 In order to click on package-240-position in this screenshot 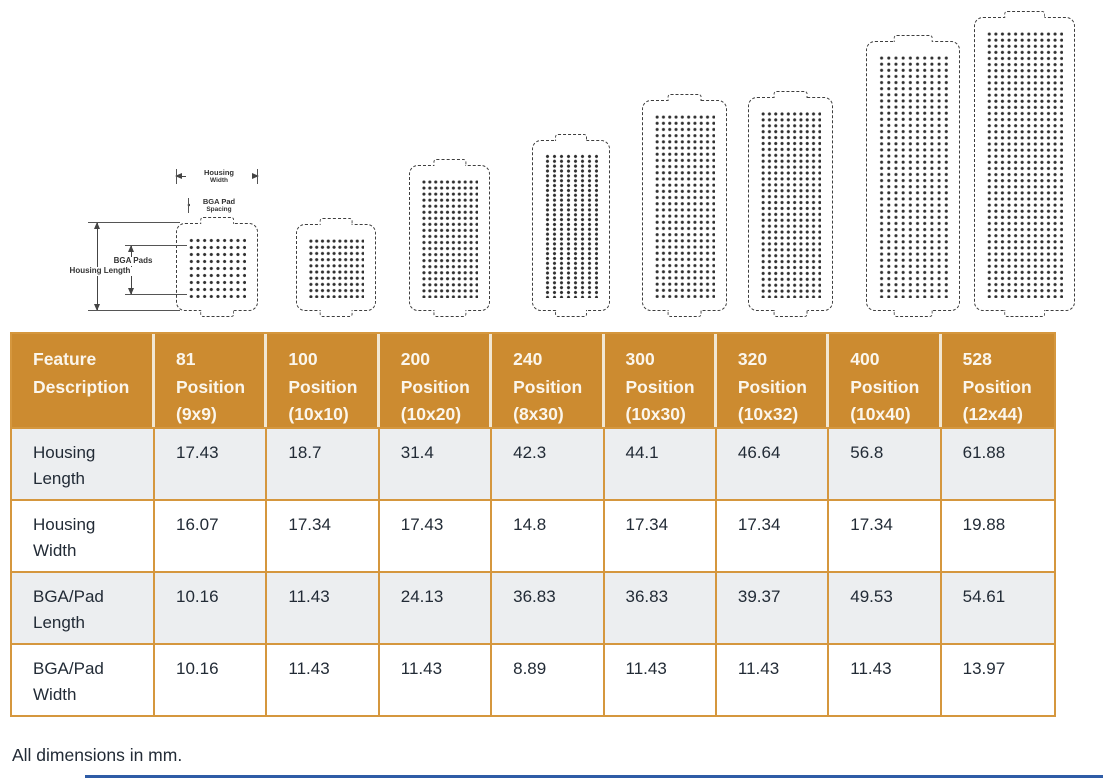, I will do `click(571, 225)`.